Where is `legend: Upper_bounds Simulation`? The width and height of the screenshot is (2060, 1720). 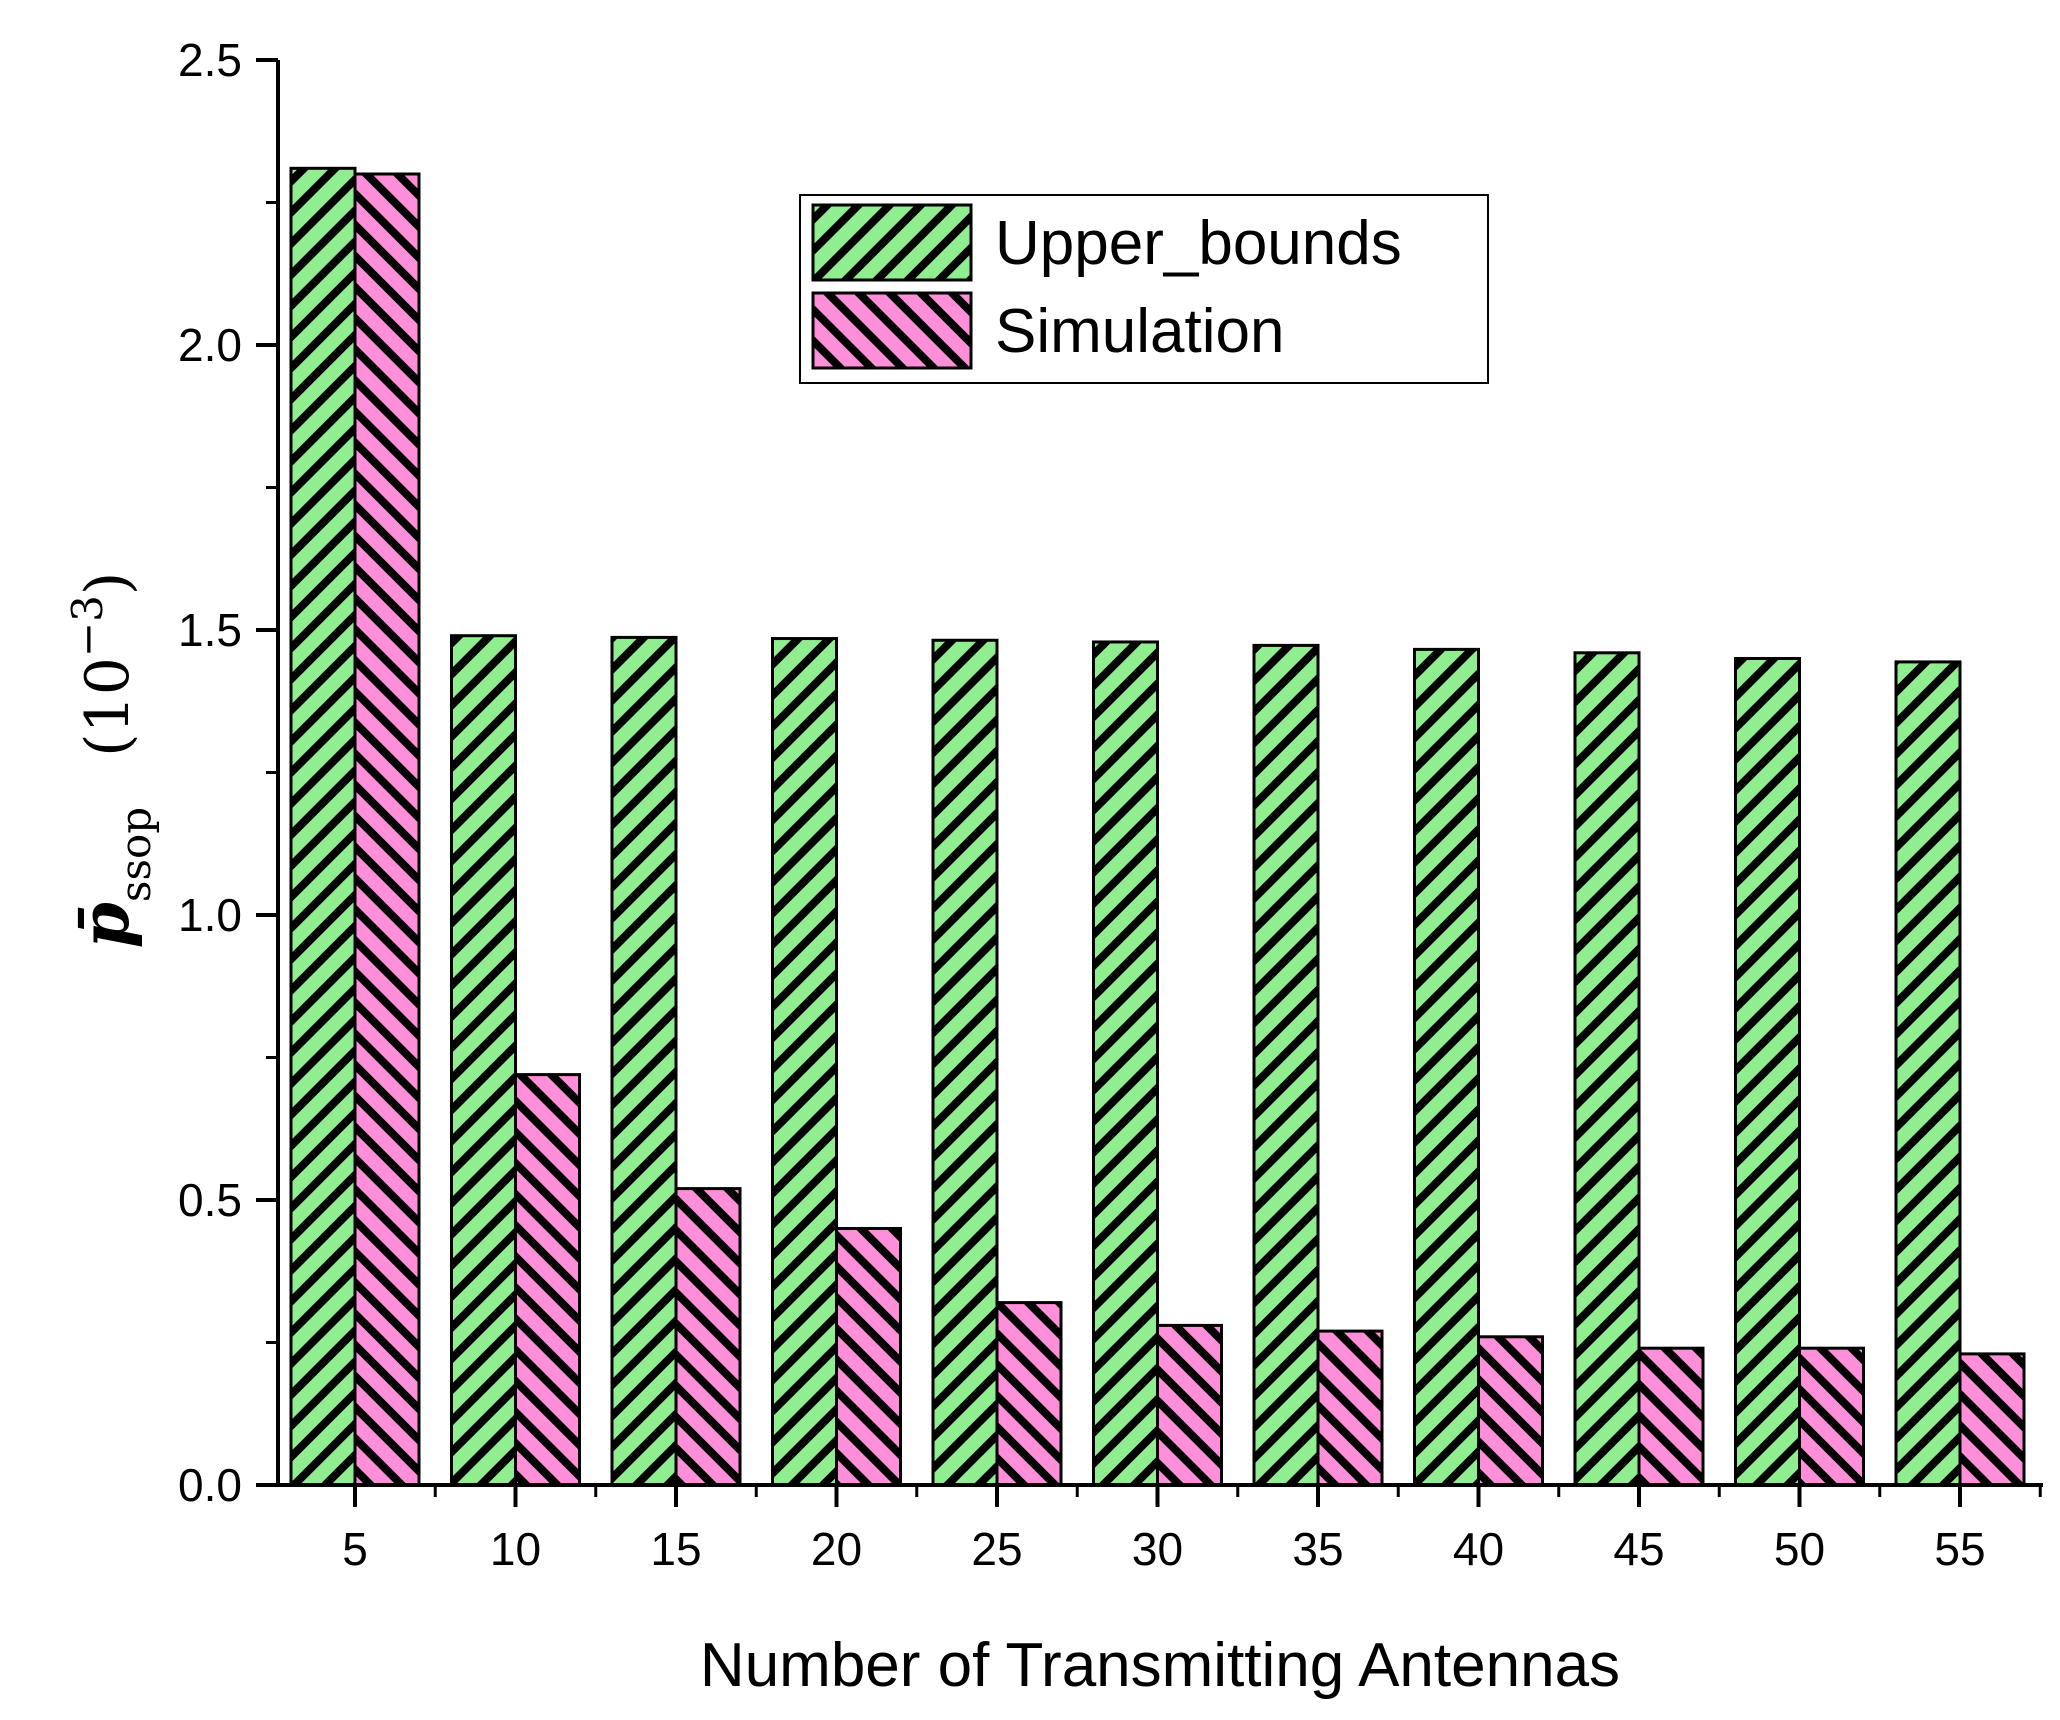
legend: Upper_bounds Simulation is located at coordinates (1144, 289).